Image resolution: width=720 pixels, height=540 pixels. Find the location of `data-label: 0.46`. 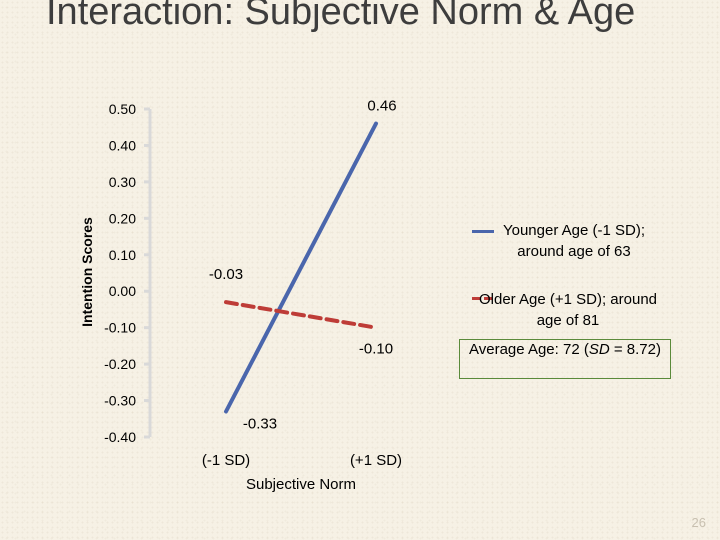

data-label: 0.46 is located at coordinates (381, 106).